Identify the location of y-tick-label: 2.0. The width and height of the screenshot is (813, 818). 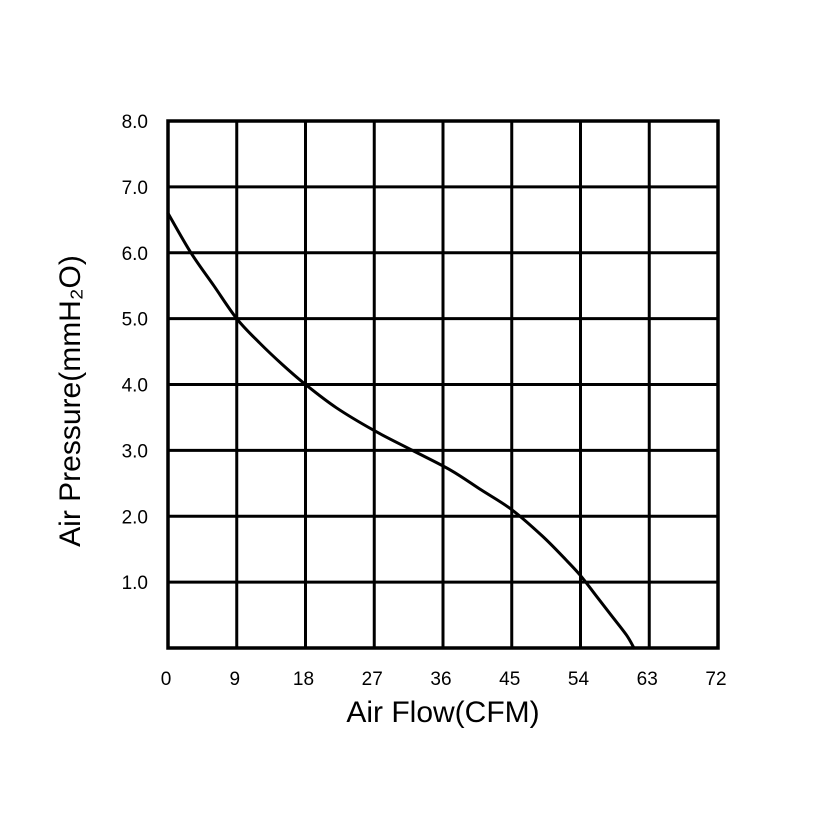
(135, 517).